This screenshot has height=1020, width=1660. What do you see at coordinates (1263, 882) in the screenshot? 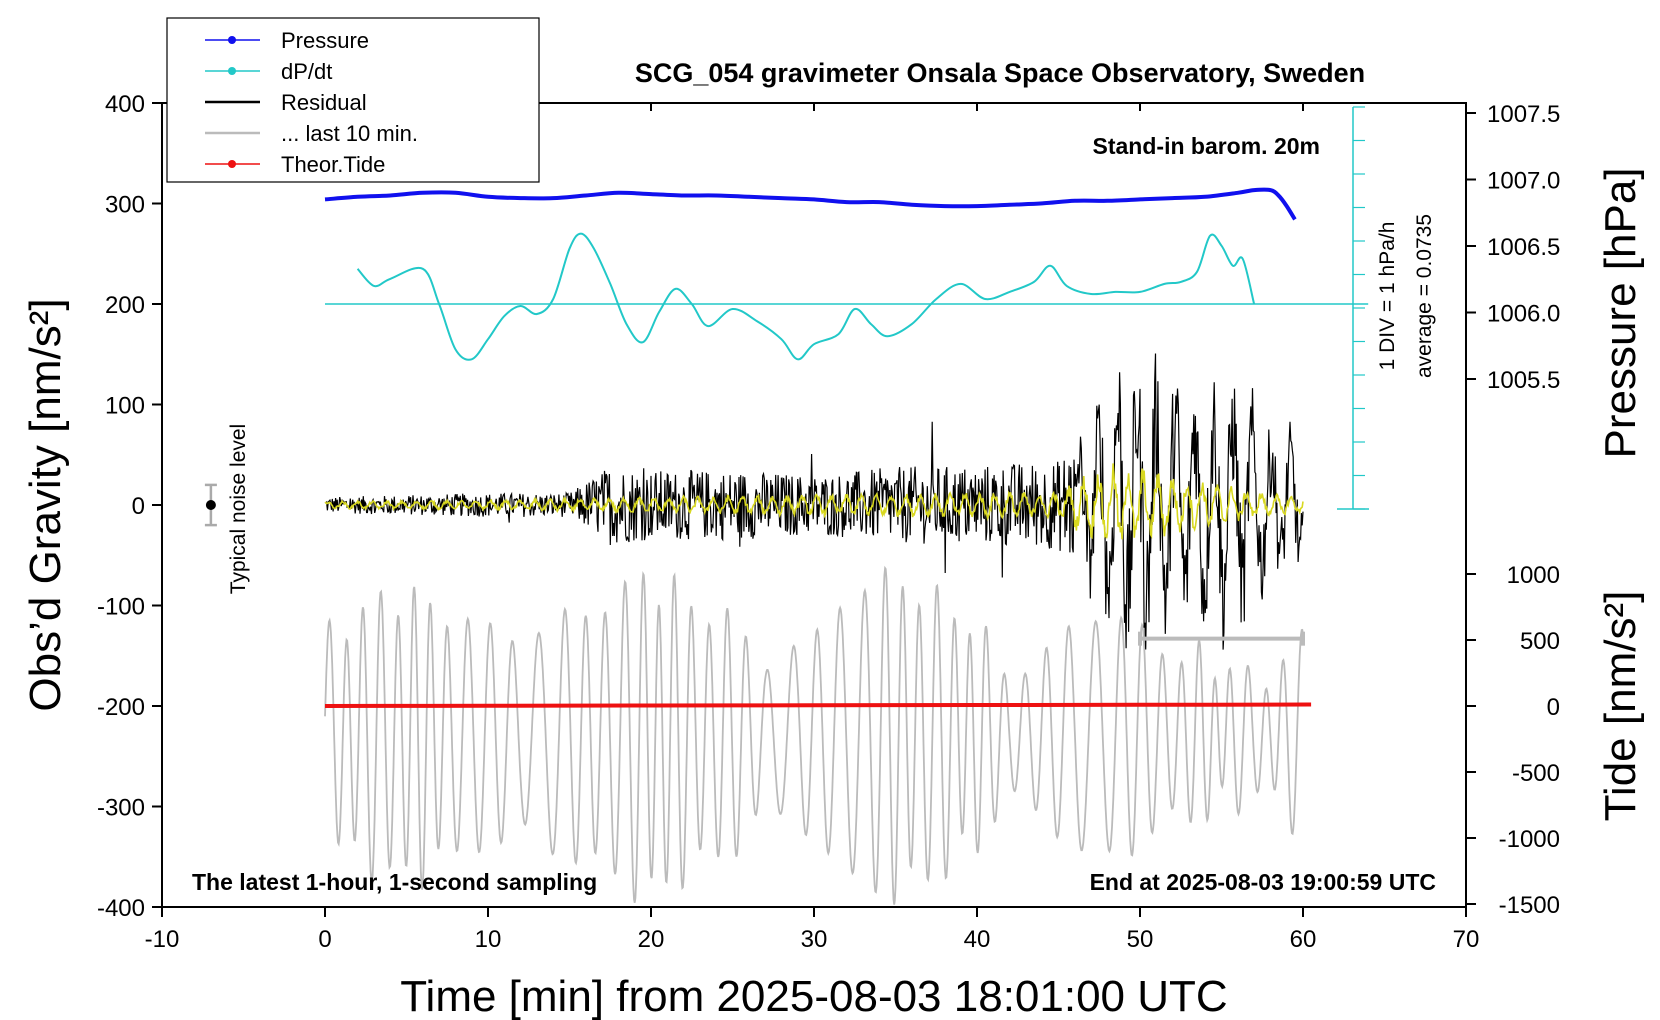
I see `end-at-label: End at 2025-08-03 19:00:59 UTC` at bounding box center [1263, 882].